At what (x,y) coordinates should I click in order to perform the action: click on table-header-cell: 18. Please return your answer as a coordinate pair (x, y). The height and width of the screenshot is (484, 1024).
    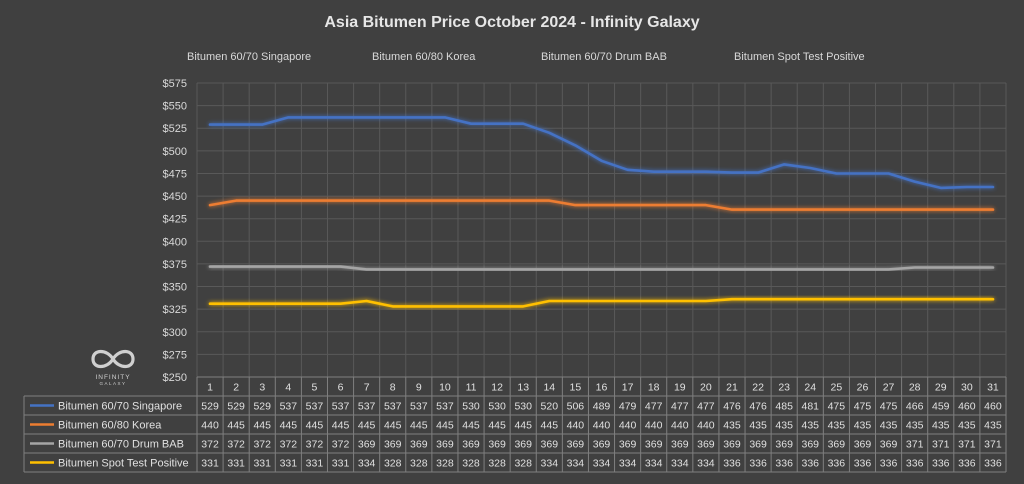
    Looking at the image, I should click on (654, 388).